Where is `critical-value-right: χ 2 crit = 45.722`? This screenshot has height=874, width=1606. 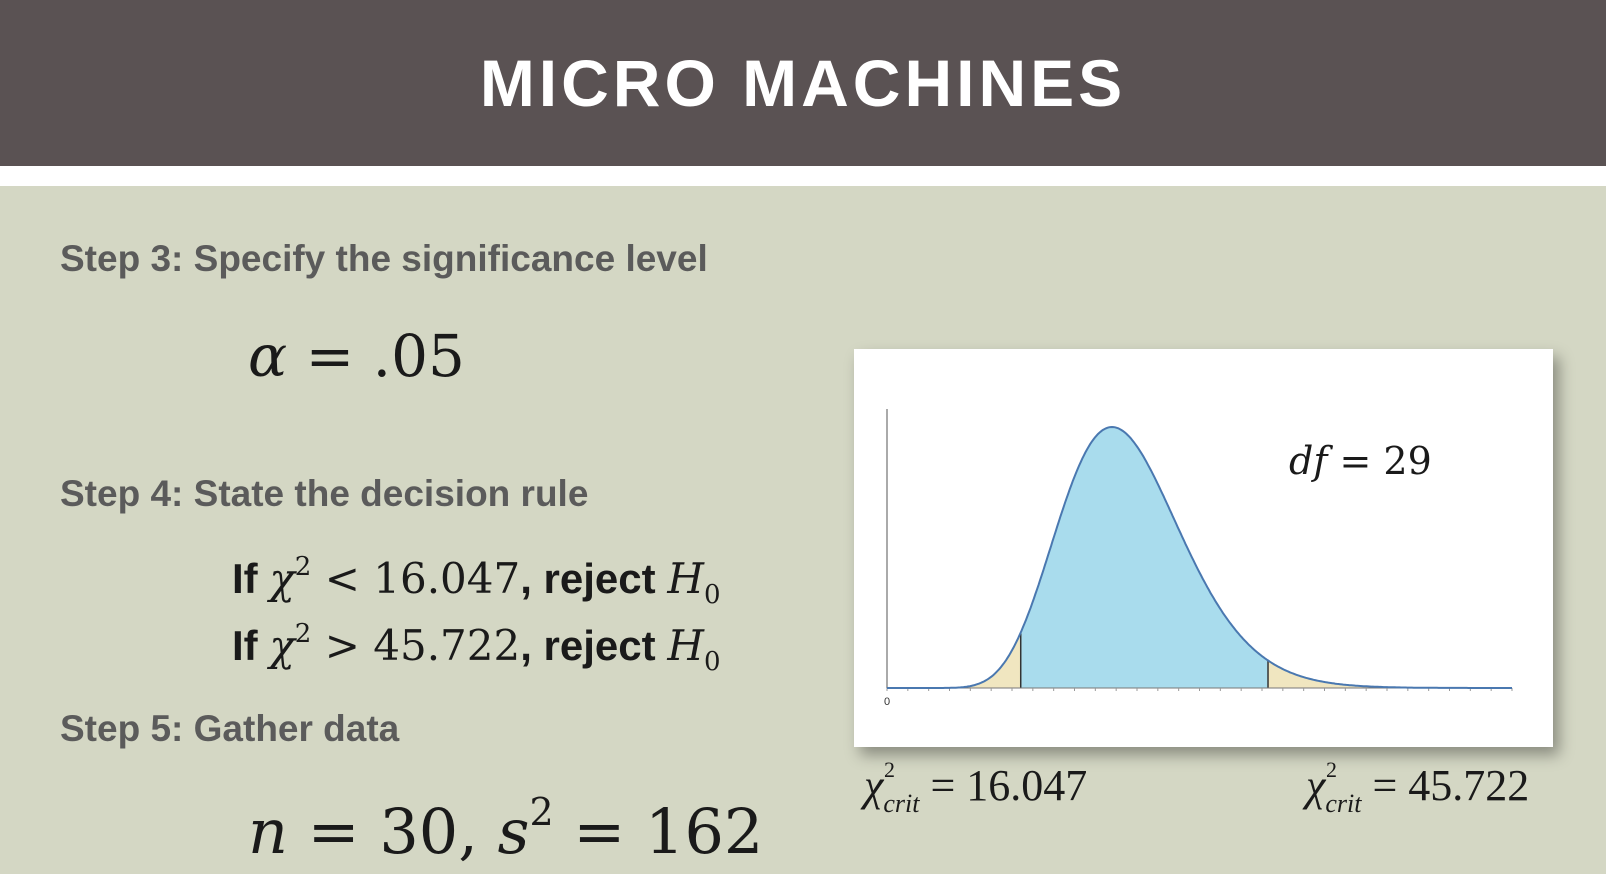
critical-value-right: χ 2 crit = 45.722 is located at coordinates (1418, 787).